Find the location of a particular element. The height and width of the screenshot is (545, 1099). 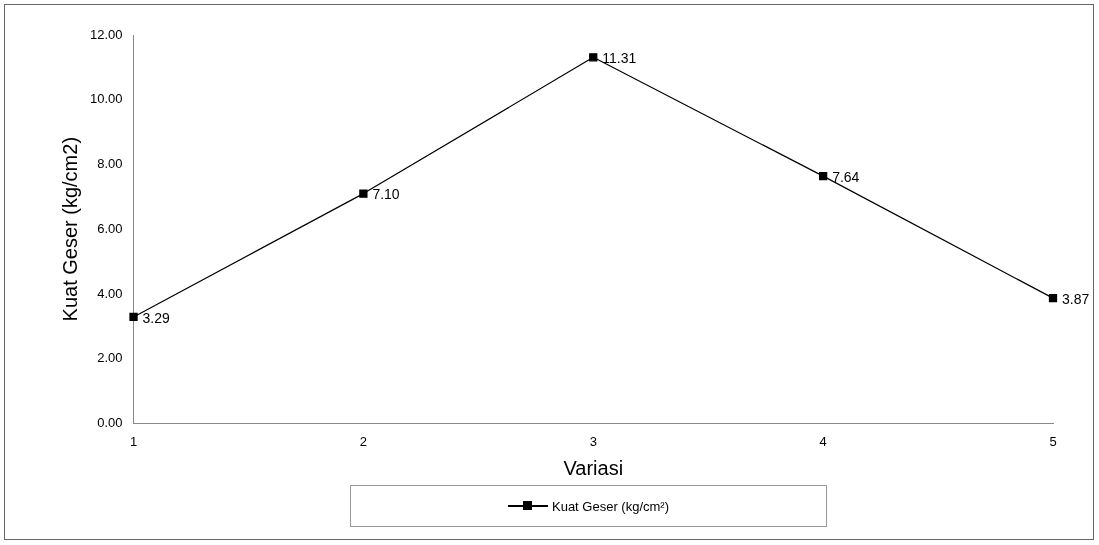

legend-label: Kuat Geser (kg/cm²) is located at coordinates (610, 506).